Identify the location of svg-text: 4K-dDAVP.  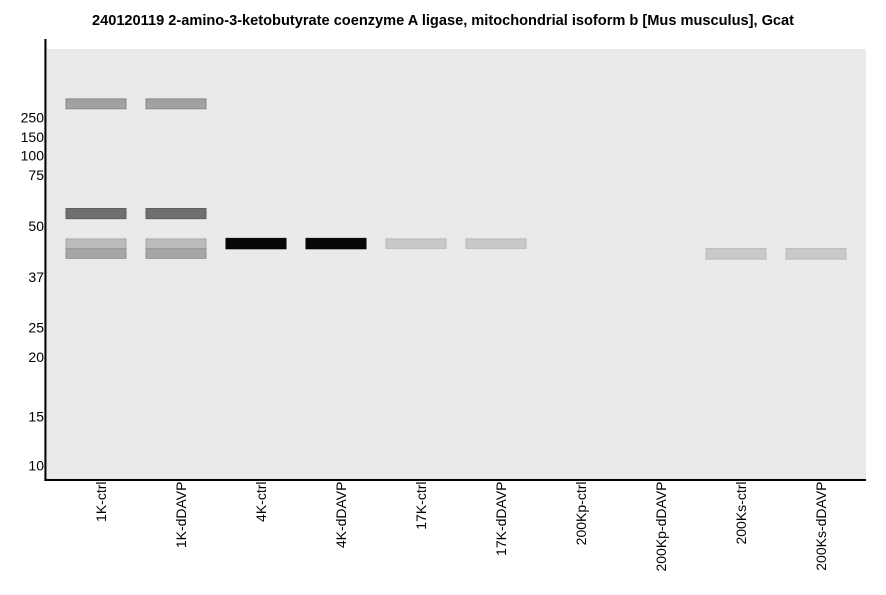
(341, 515).